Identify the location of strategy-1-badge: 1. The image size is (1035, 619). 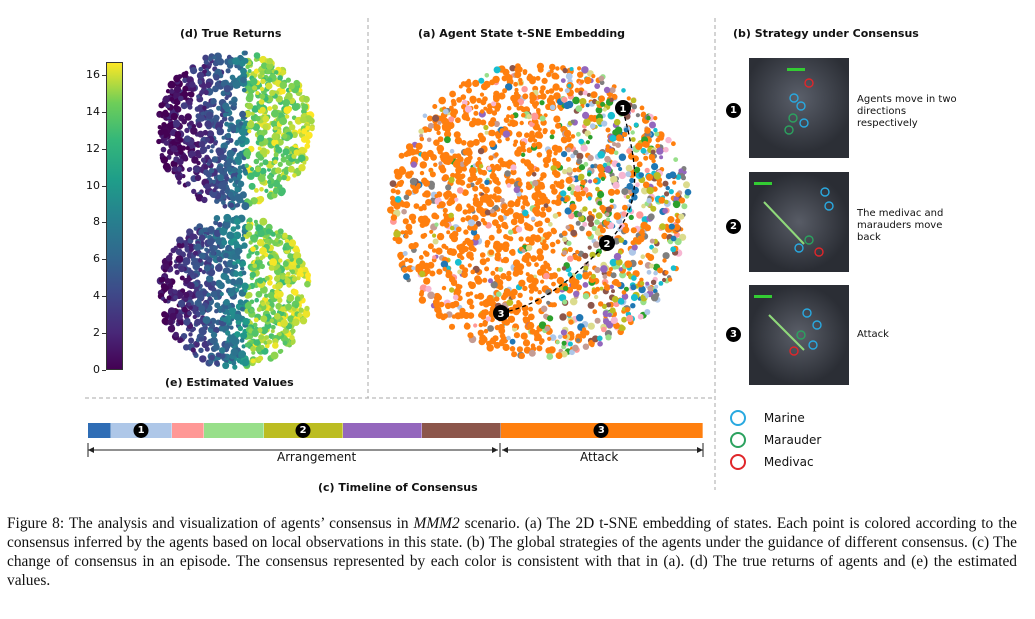
(733, 110).